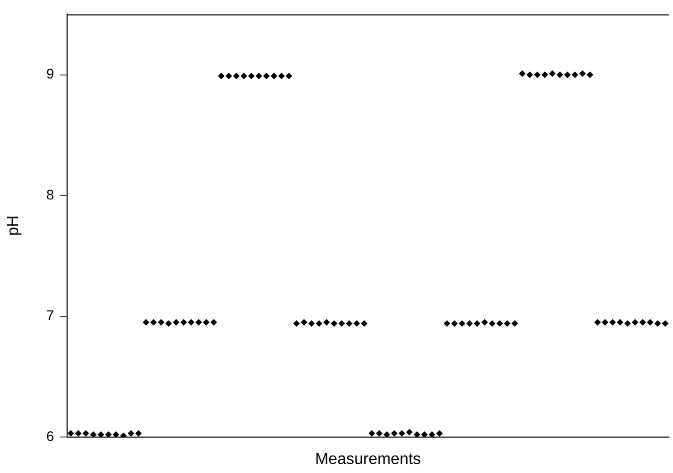 The width and height of the screenshot is (673, 473). What do you see at coordinates (368, 459) in the screenshot?
I see `x-axis-title: Measurements` at bounding box center [368, 459].